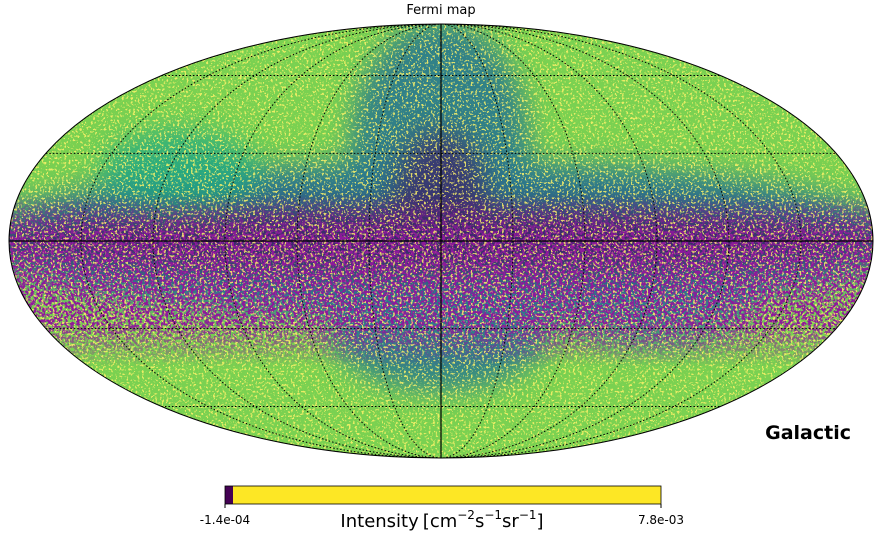 The image size is (876, 539). Describe the element at coordinates (229, 495) in the screenshot. I see `colorbar-low` at that location.